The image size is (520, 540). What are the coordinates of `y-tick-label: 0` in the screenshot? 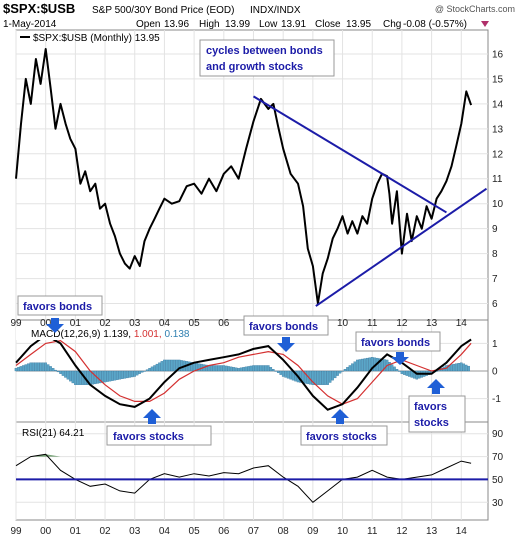 It's located at (495, 372).